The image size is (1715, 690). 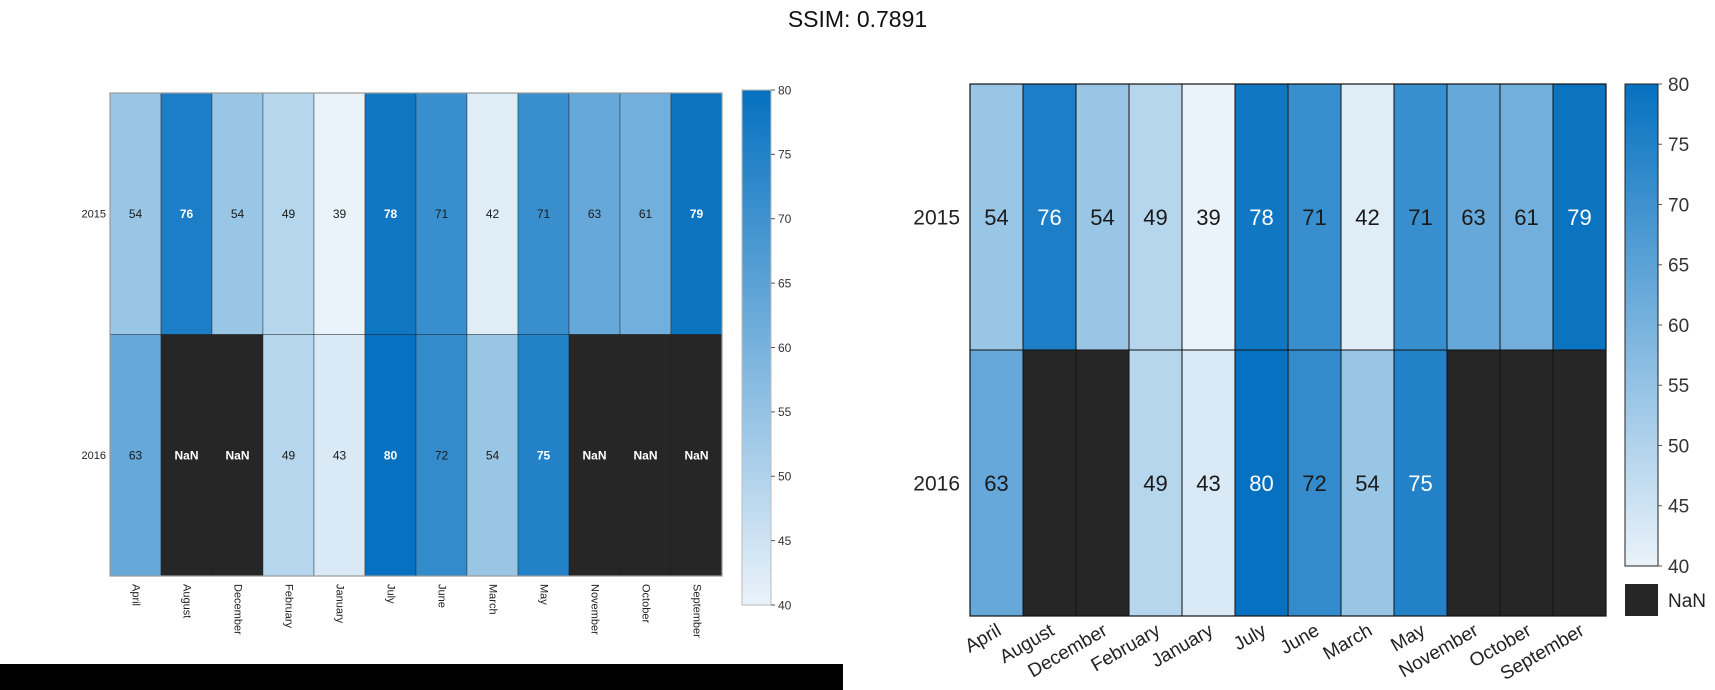 I want to click on cell-value-label: 39, so click(x=340, y=214).